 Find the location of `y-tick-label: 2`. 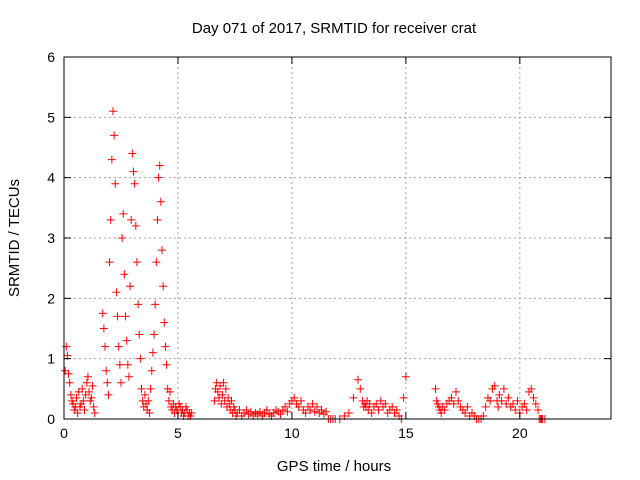

y-tick-label: 2 is located at coordinates (51, 298).